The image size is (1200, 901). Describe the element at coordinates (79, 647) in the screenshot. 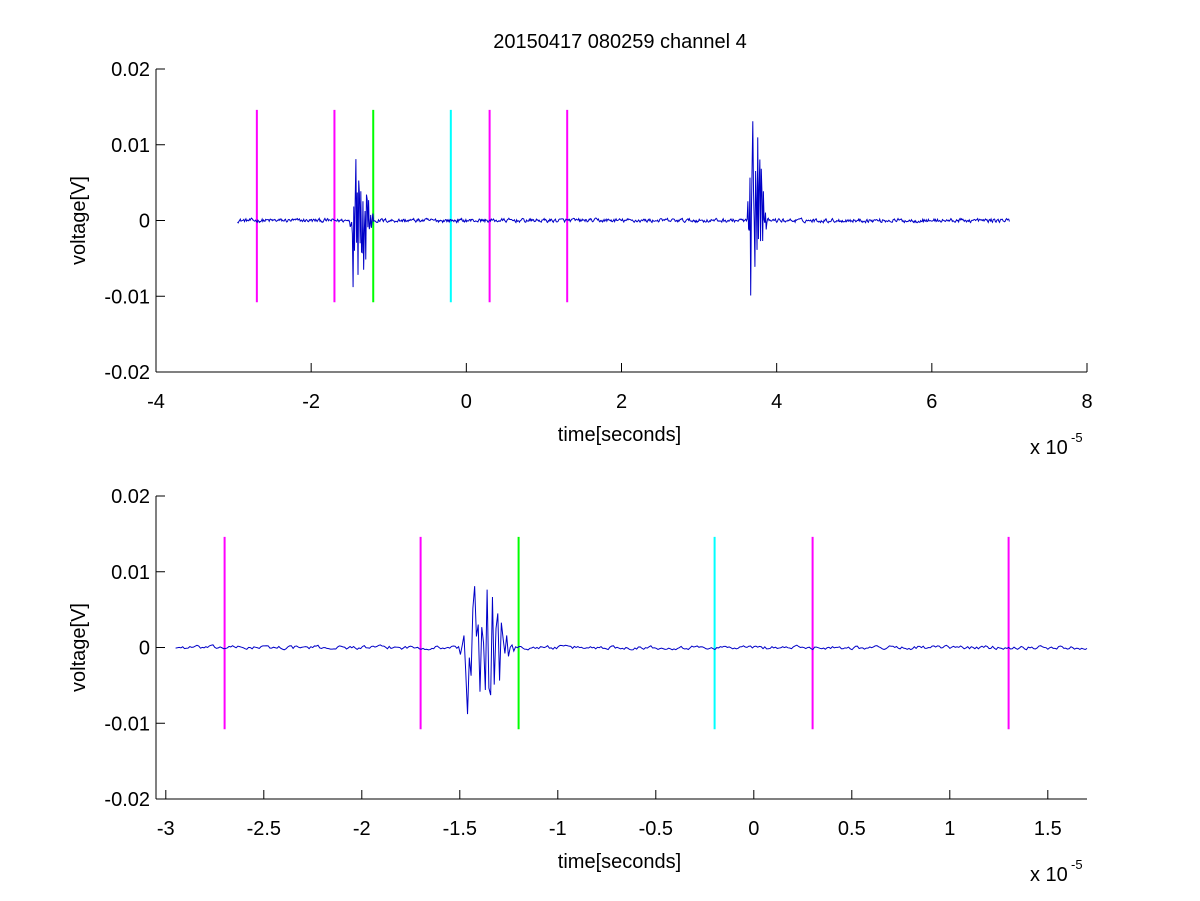

I see `bottom-y-axis-label: voltage[V]` at that location.